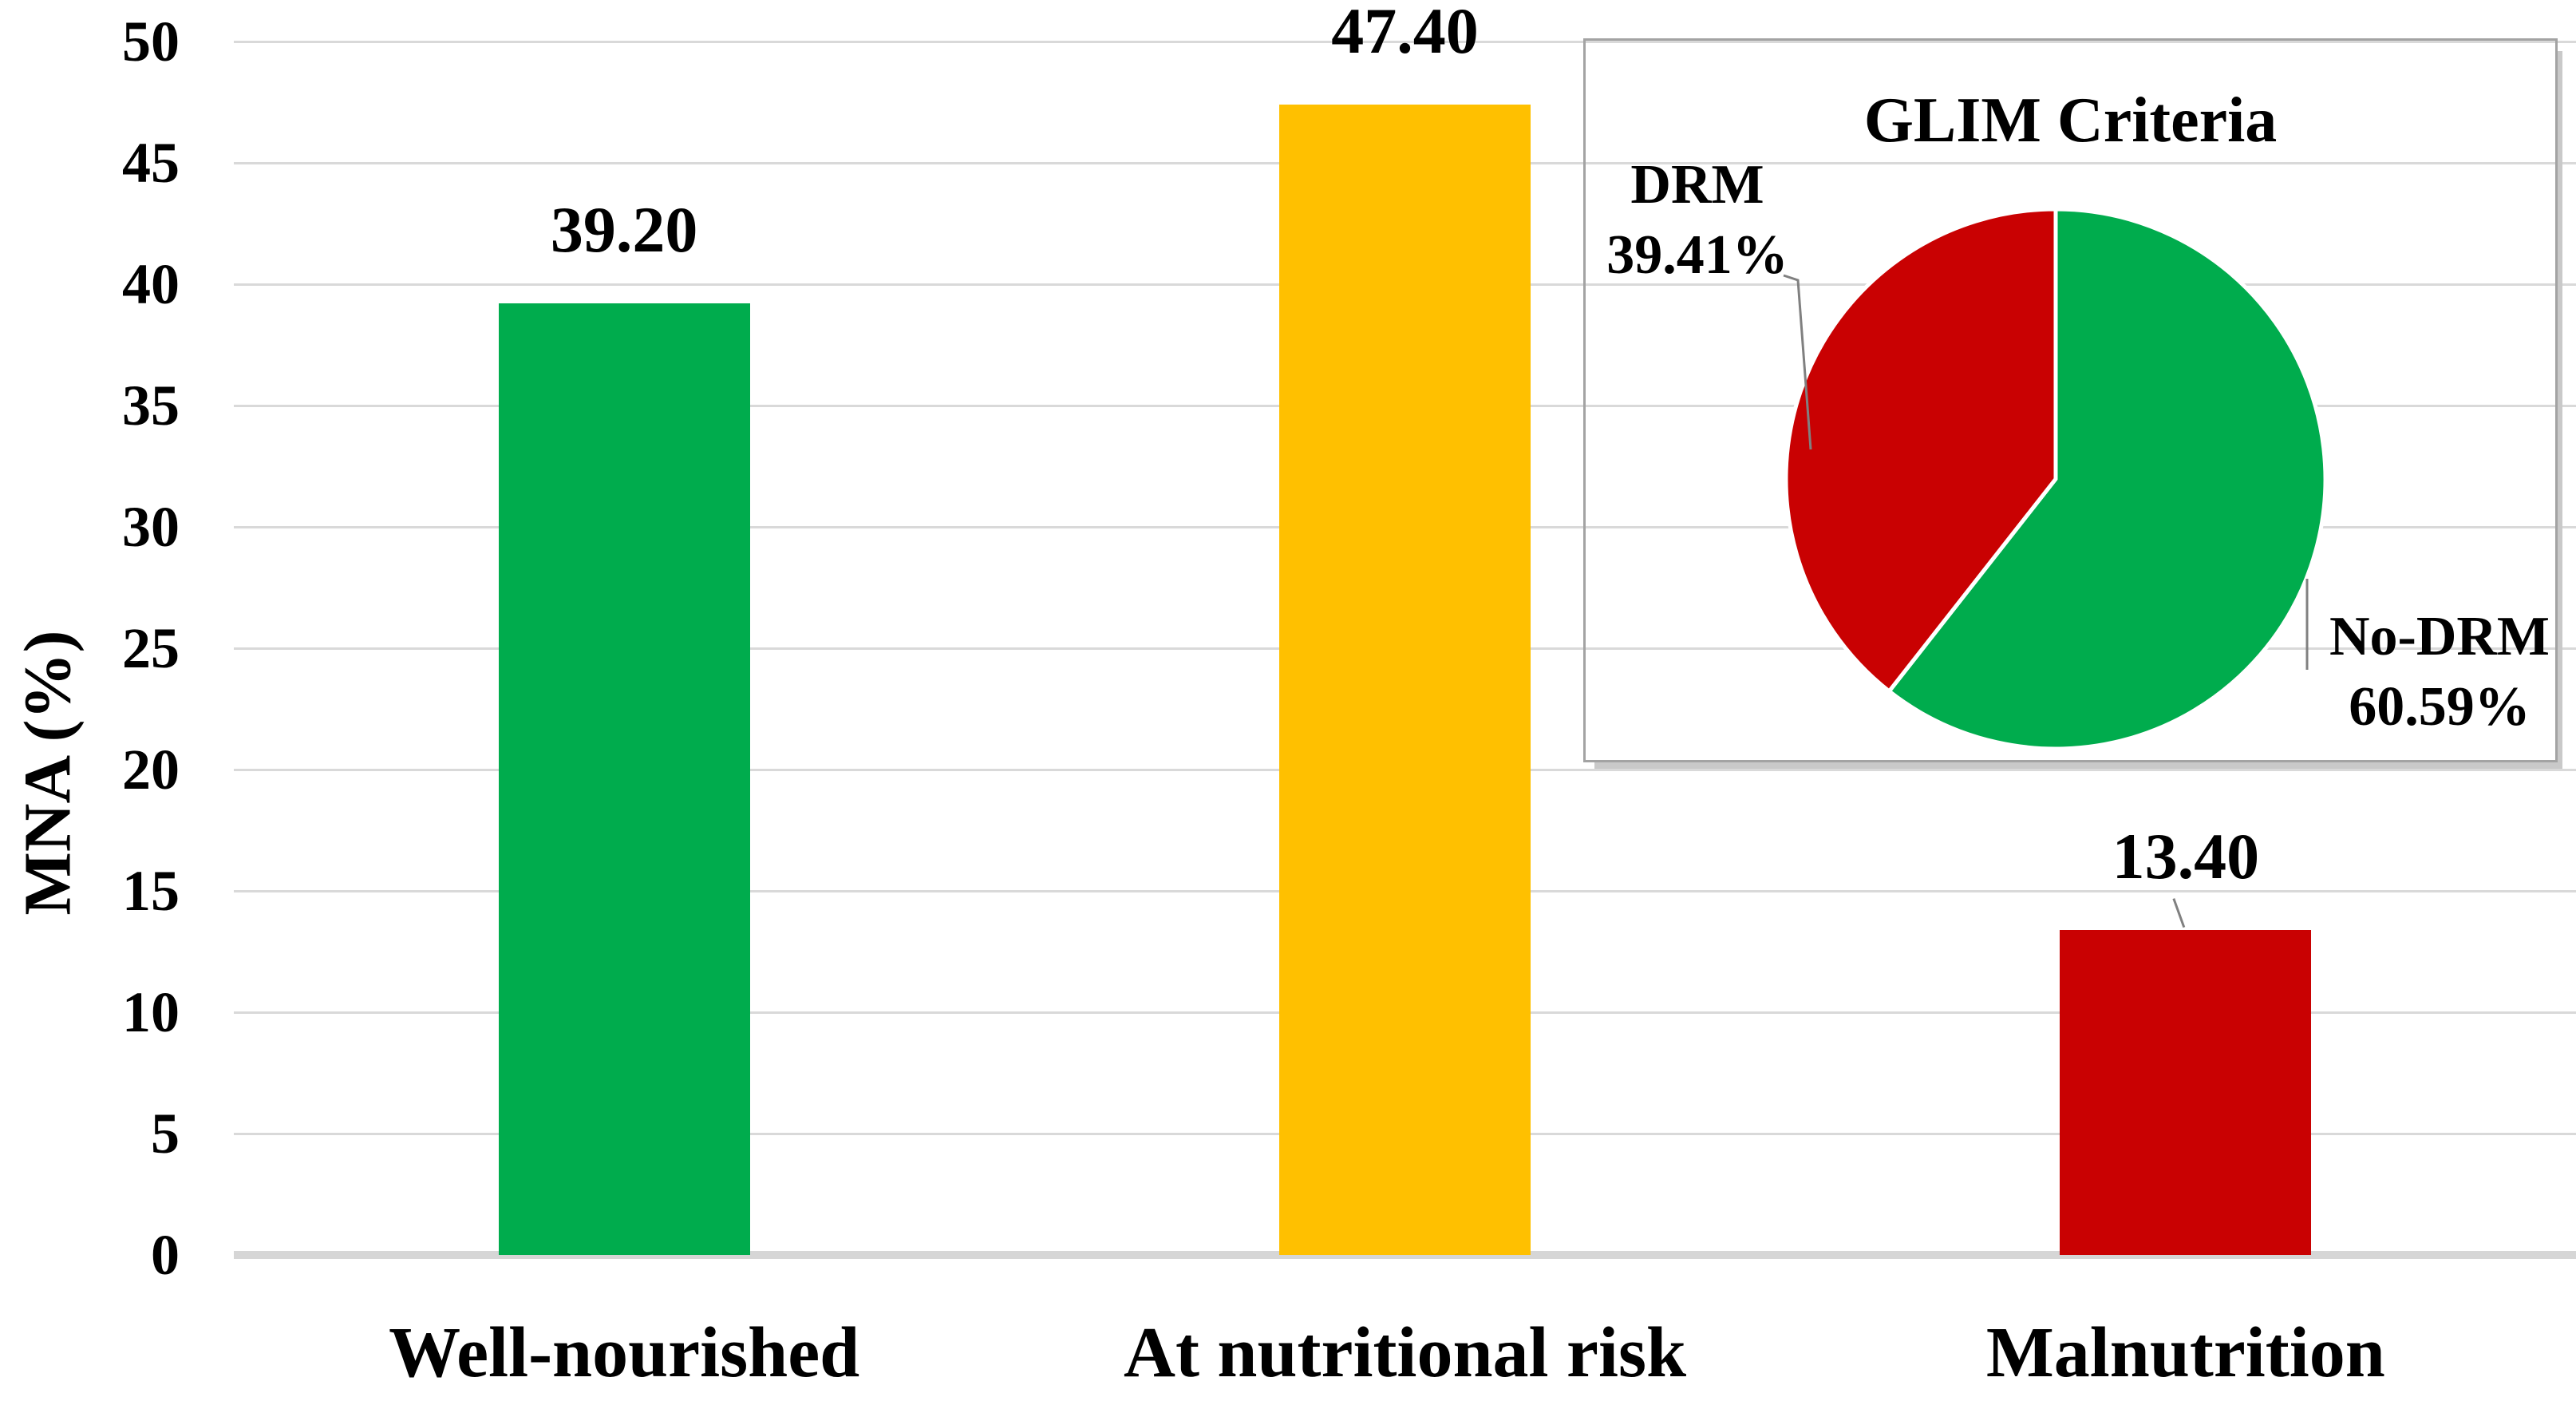  What do you see at coordinates (1697, 255) in the screenshot?
I see `pie-label-drm-value: 39.41%` at bounding box center [1697, 255].